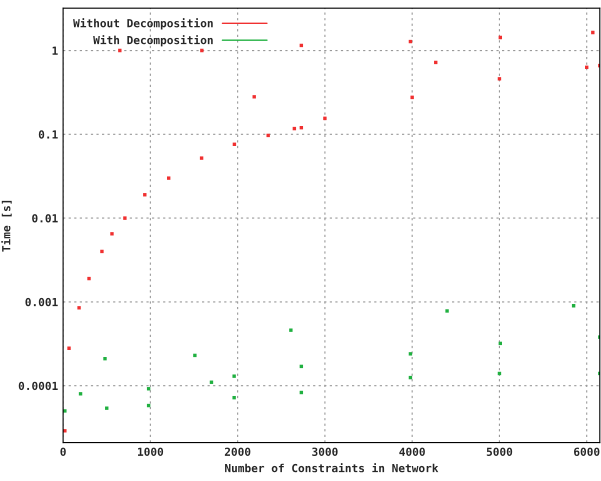 The image size is (601, 481). What do you see at coordinates (143, 24) in the screenshot?
I see `legend-label: Without Decomposition` at bounding box center [143, 24].